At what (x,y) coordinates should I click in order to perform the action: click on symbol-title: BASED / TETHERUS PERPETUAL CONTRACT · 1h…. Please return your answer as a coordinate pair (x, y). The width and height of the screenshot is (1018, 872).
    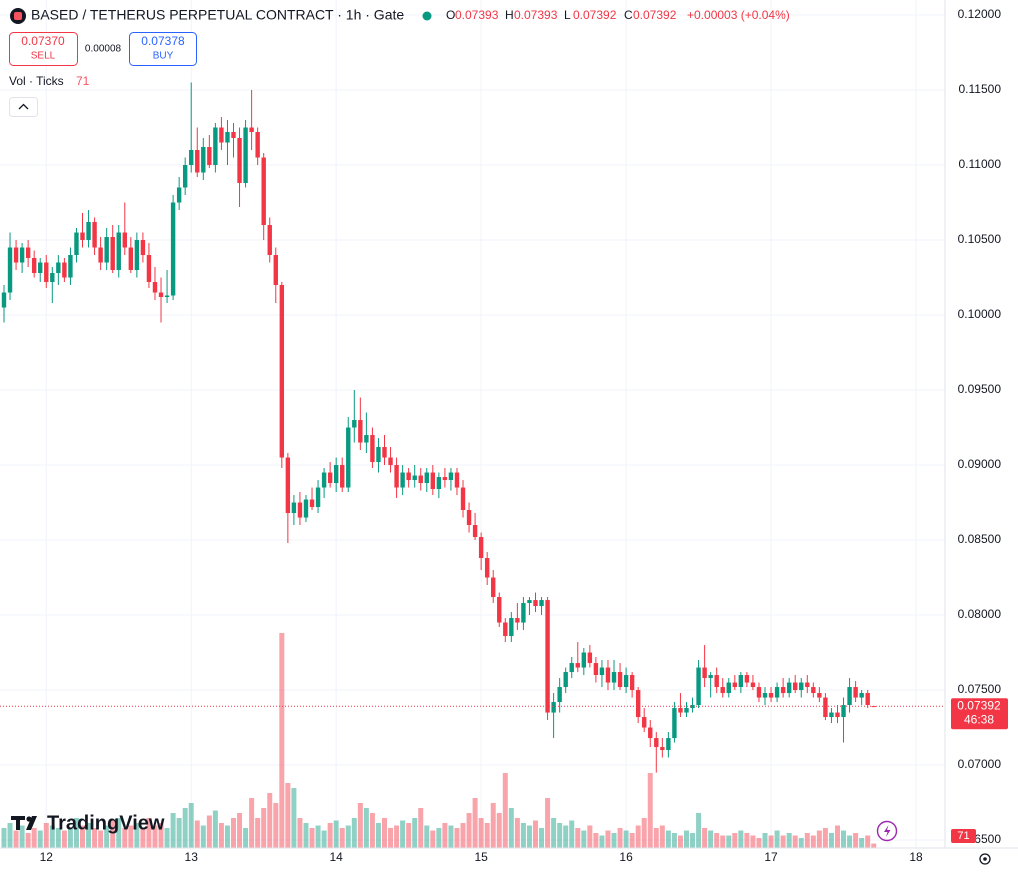
    Looking at the image, I should click on (217, 15).